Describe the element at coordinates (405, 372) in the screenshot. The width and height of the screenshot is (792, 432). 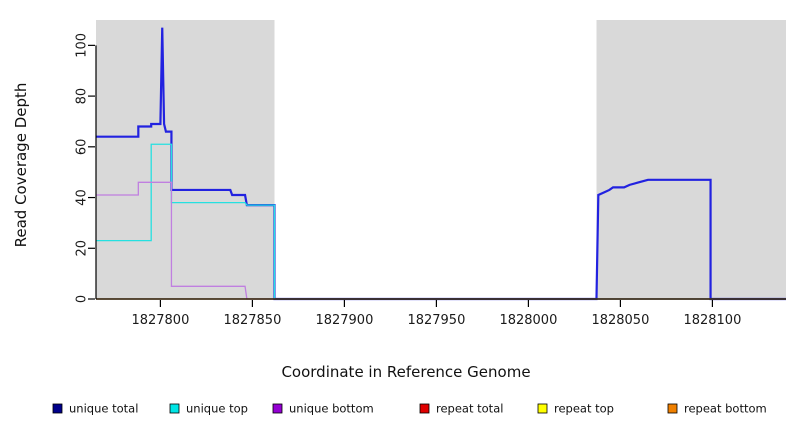
I see `x-axis-title: Coordinate in Reference Genome` at that location.